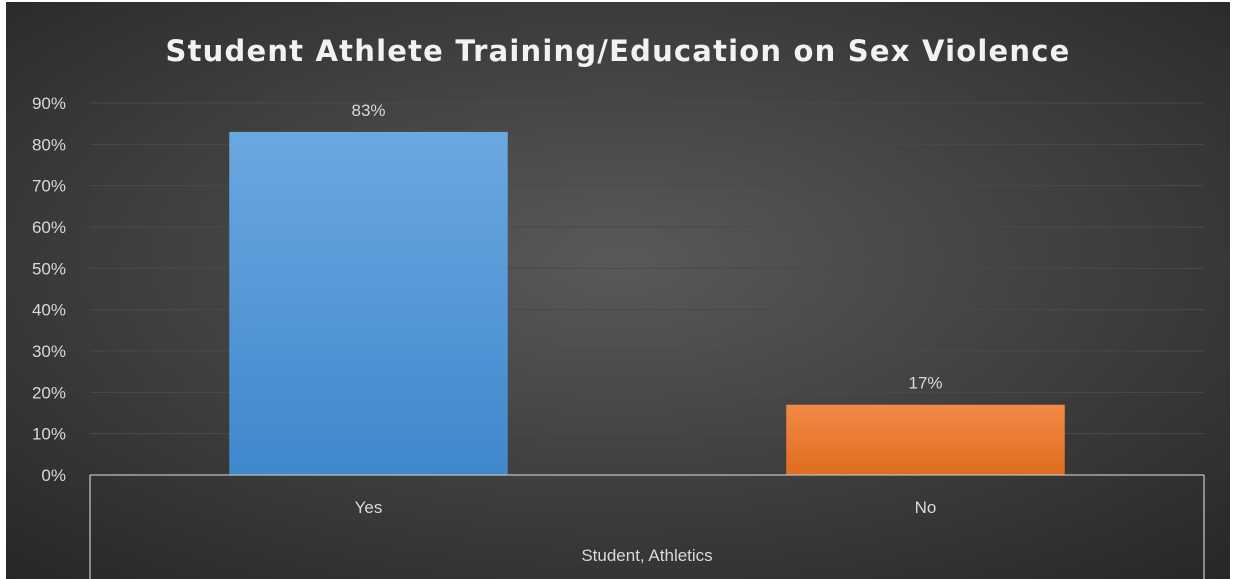 This screenshot has width=1233, height=579. I want to click on bar-yes, so click(368, 303).